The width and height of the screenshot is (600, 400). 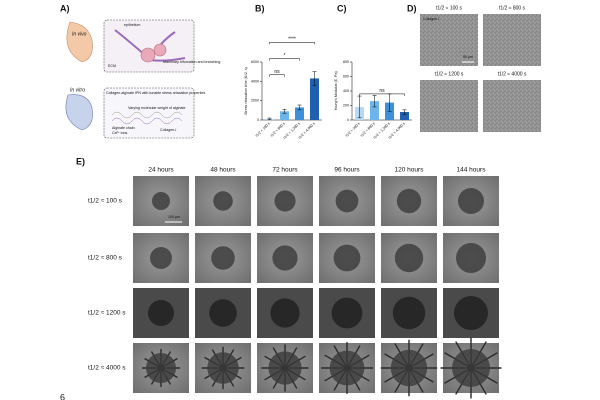 I want to click on significance-label: *, so click(x=285, y=56).